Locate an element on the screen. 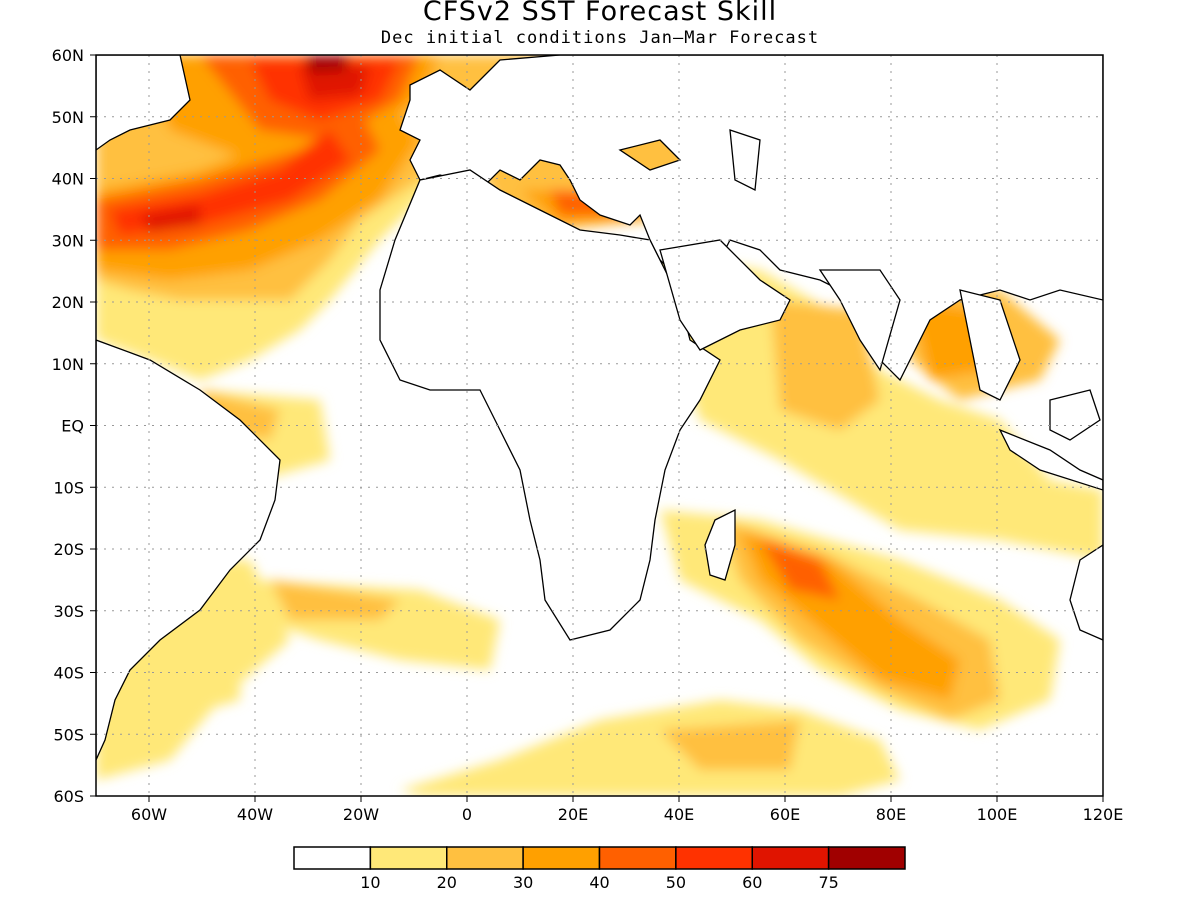 The height and width of the screenshot is (900, 1200). lat-label: 50S is located at coordinates (68, 734).